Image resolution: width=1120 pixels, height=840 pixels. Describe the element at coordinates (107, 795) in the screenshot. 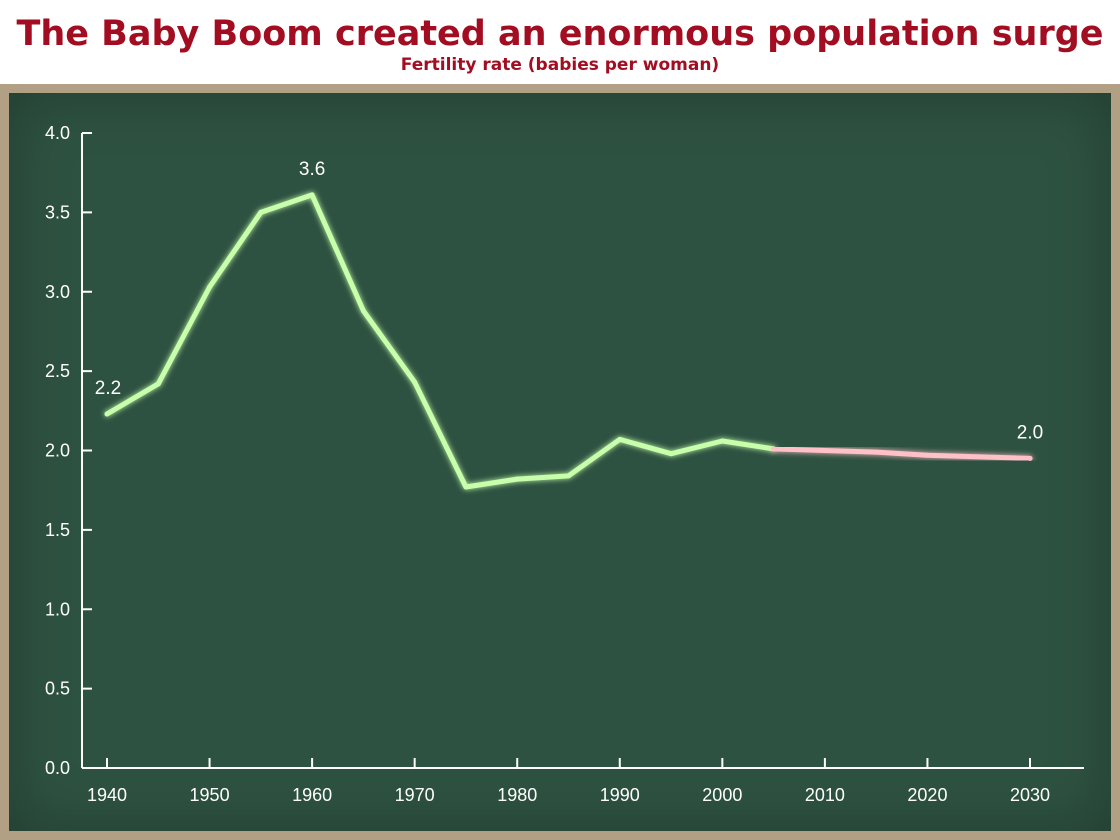

I see `x-tick-label: 1940` at that location.